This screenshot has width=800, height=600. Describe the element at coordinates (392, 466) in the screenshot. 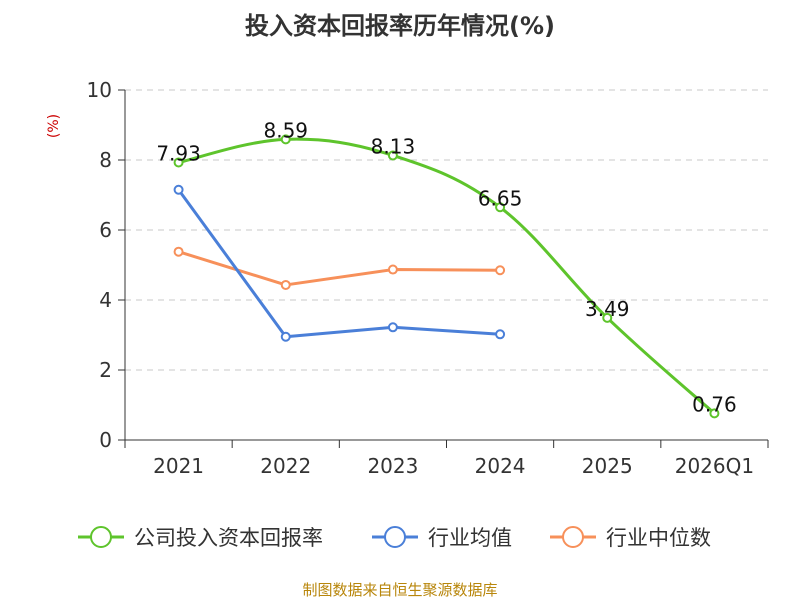

I see `x-tick-label-2023: 2023` at that location.